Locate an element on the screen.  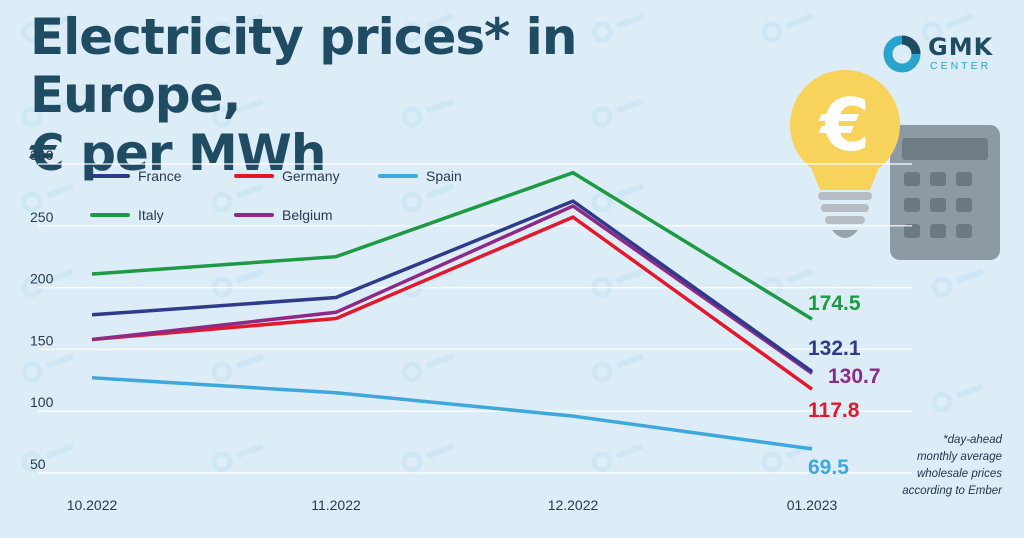
footnote-line: monthly average is located at coordinates (959, 457).